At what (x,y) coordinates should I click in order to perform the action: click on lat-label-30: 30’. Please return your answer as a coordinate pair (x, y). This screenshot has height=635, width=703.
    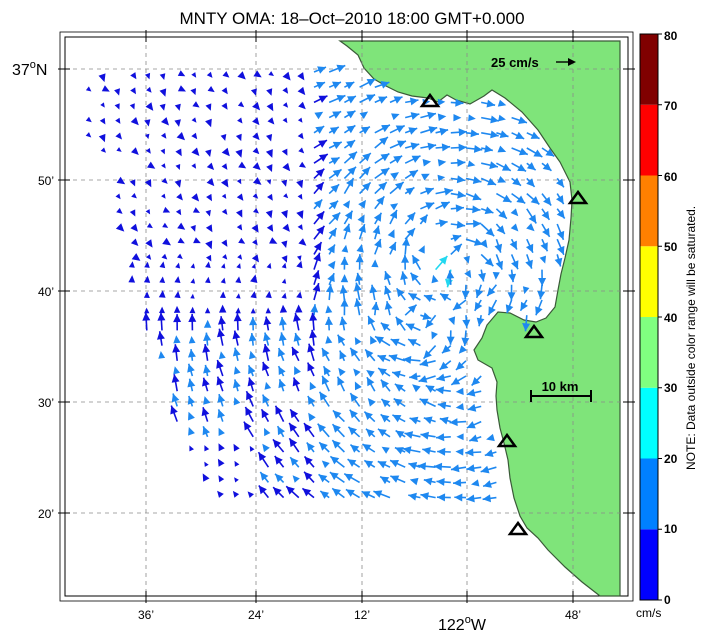
    Looking at the image, I should click on (46, 403).